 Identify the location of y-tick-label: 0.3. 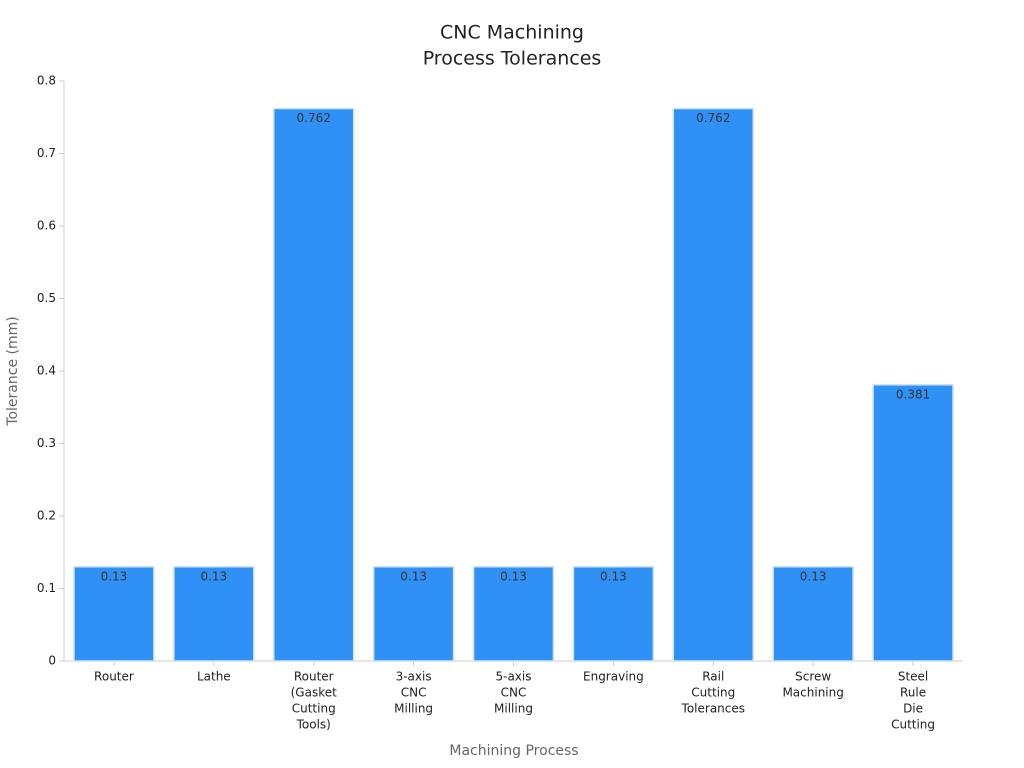
(46, 443).